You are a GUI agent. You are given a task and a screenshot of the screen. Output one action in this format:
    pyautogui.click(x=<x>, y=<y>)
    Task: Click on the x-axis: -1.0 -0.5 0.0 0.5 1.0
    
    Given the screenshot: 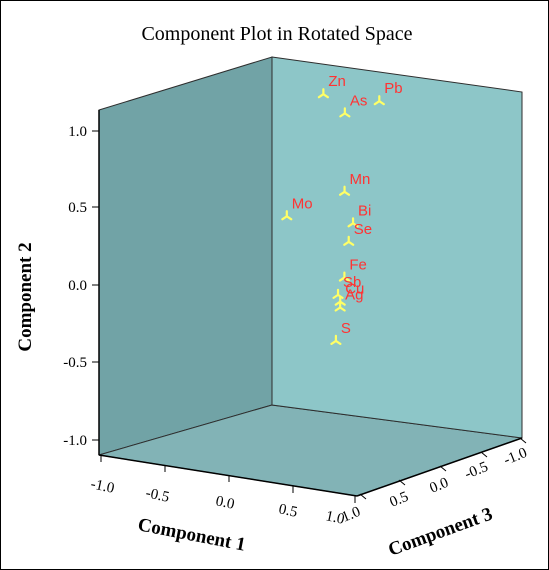 What is the action you would take?
    pyautogui.click(x=222, y=491)
    